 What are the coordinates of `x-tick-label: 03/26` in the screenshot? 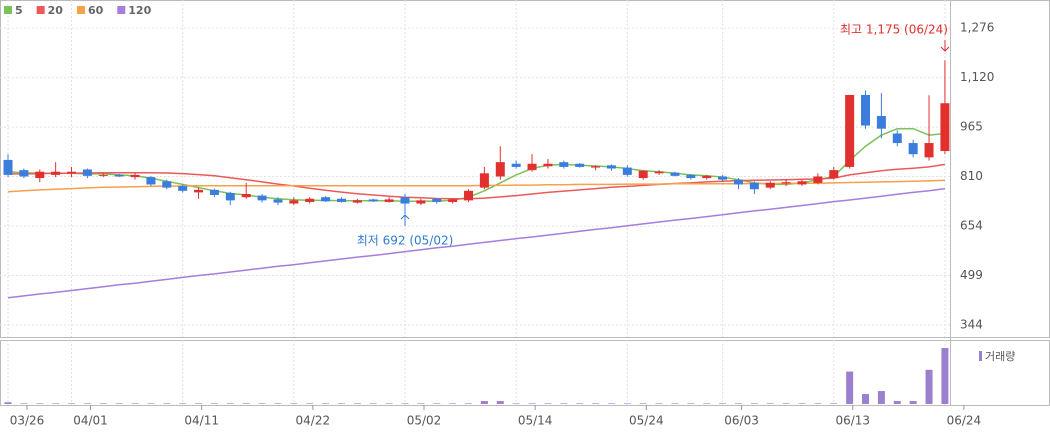 It's located at (27, 421).